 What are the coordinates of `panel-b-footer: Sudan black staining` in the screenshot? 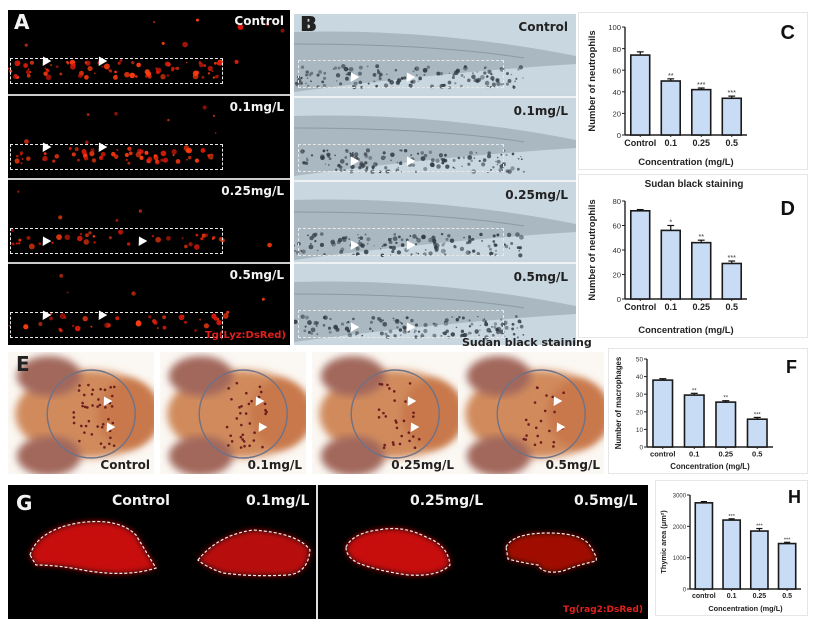 It's located at (527, 342).